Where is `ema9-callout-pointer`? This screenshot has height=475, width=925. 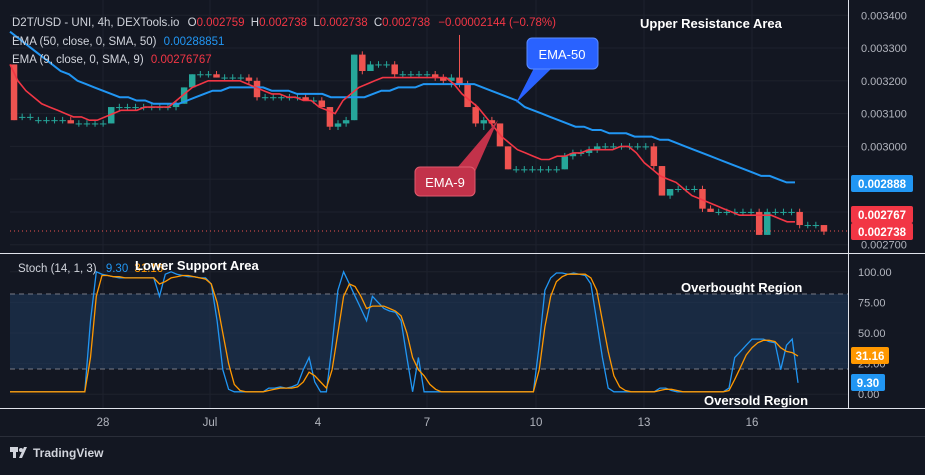 ema9-callout-pointer is located at coordinates (477, 146).